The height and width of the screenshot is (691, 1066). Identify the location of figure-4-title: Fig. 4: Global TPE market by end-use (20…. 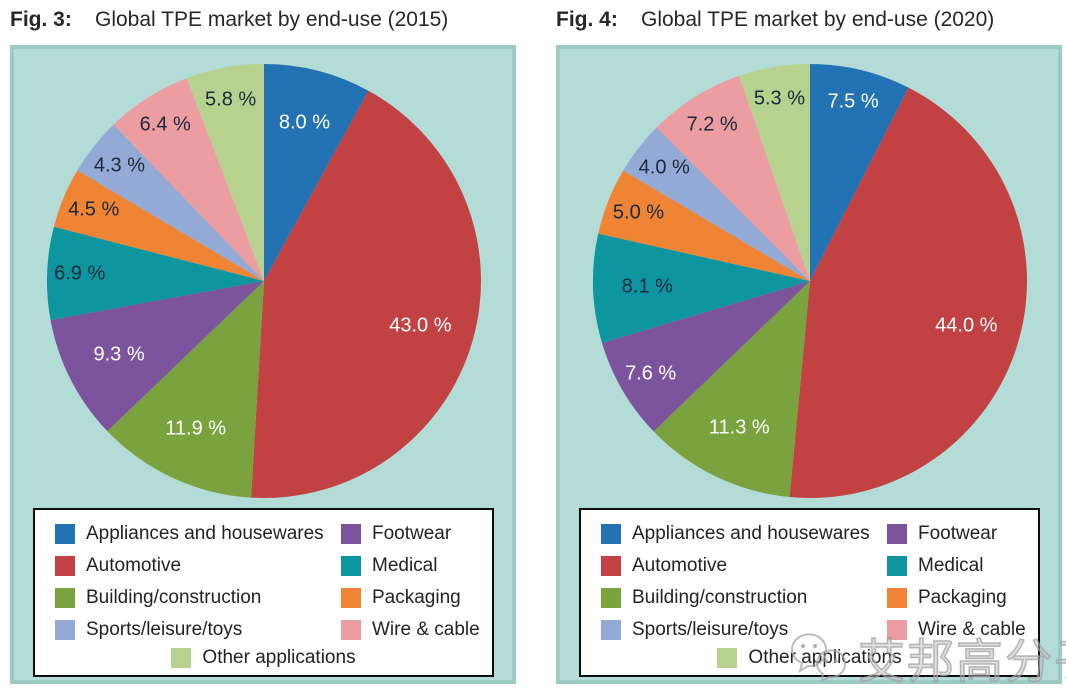
(809, 20).